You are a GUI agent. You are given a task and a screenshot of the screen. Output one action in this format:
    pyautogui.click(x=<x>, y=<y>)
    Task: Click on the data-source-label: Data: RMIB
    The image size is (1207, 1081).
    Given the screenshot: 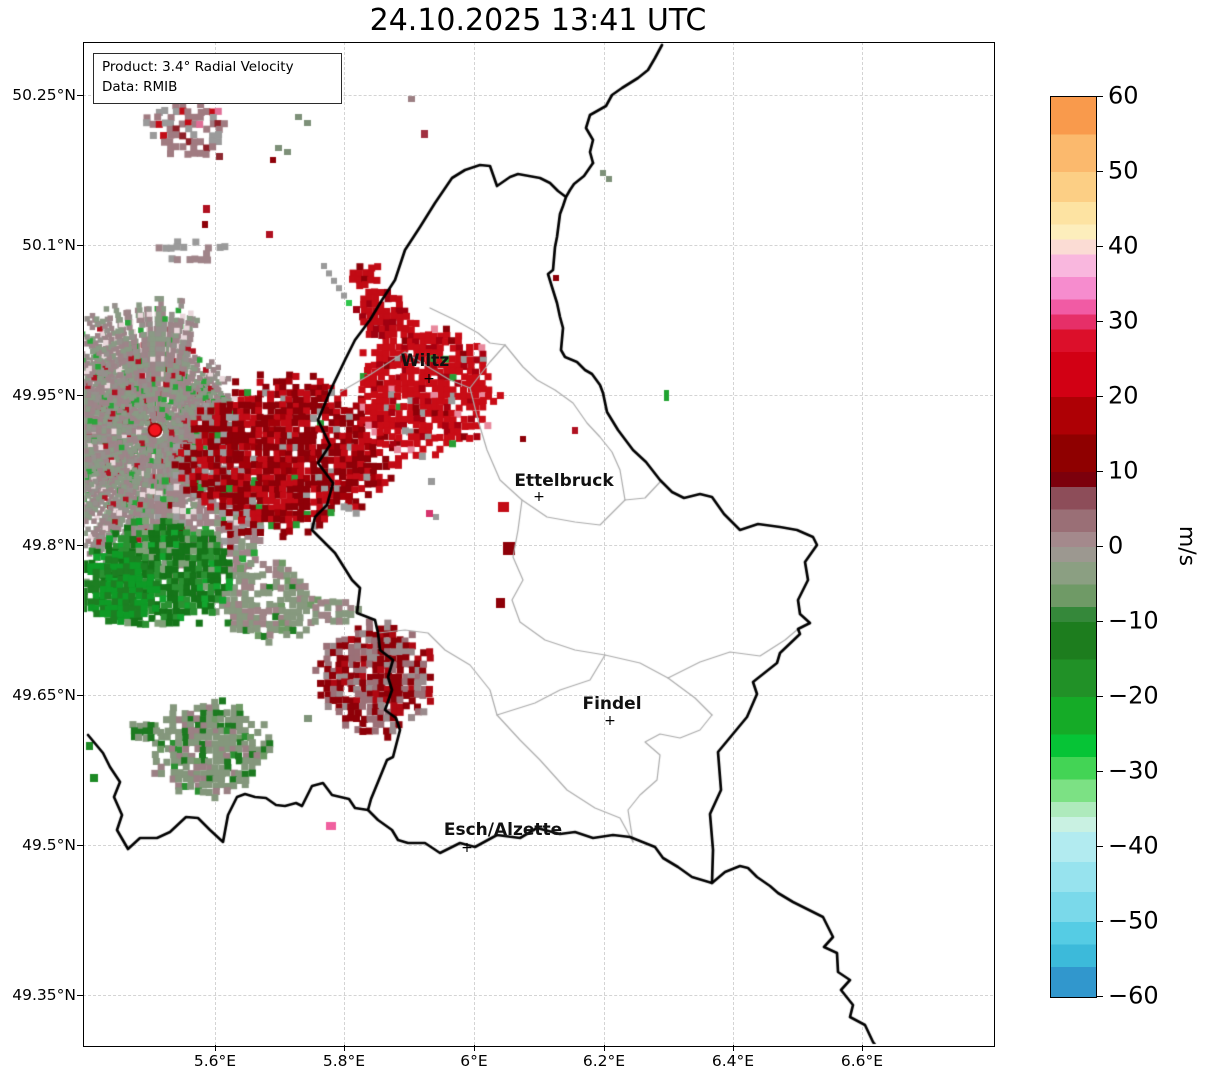 What is the action you would take?
    pyautogui.click(x=140, y=87)
    